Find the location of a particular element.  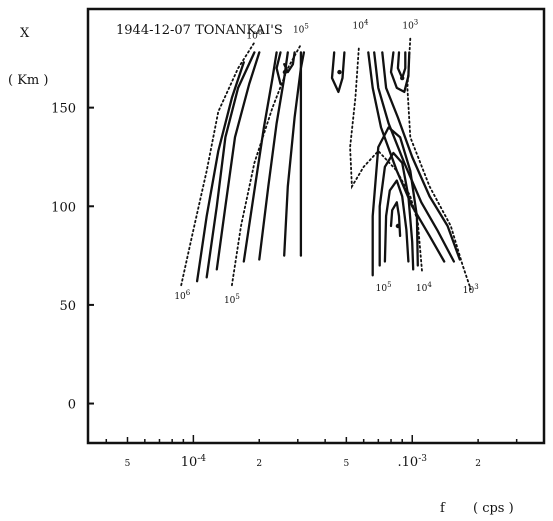

x-tick-label-2: 2 is located at coordinates (259, 464).